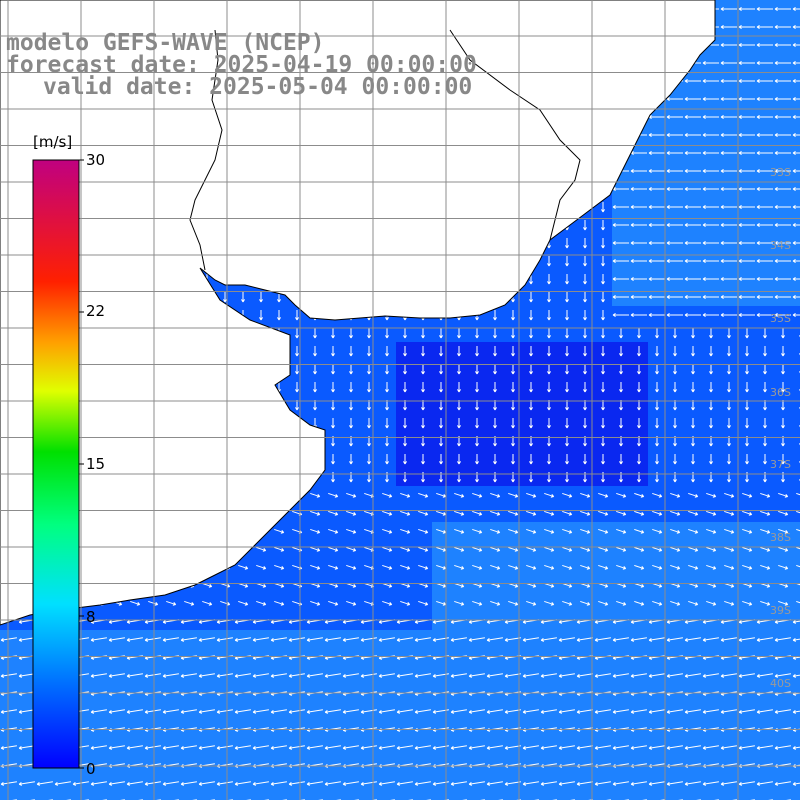 The width and height of the screenshot is (800, 800). I want to click on colorbar-unit: [m/s], so click(53, 142).